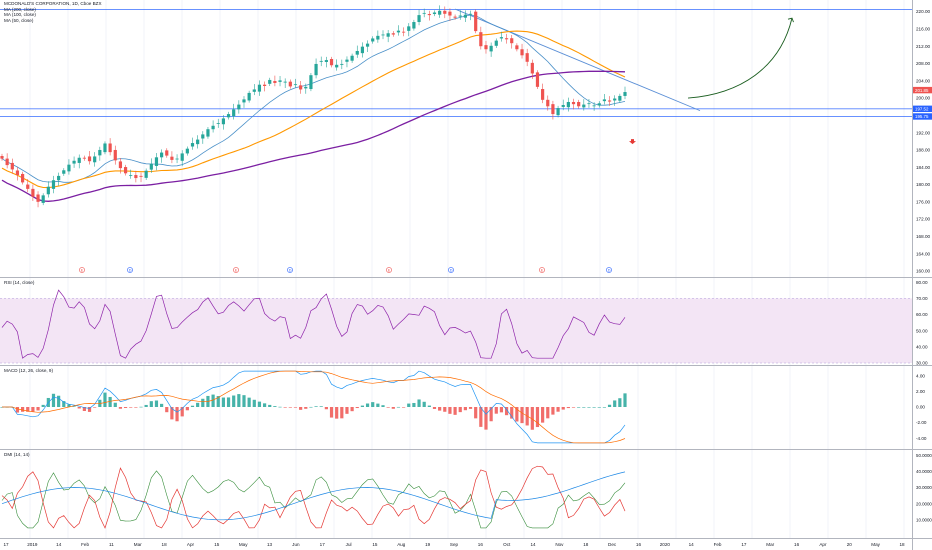  Describe the element at coordinates (922, 116) in the screenshot. I see `price-tag-label: 195.75` at that location.